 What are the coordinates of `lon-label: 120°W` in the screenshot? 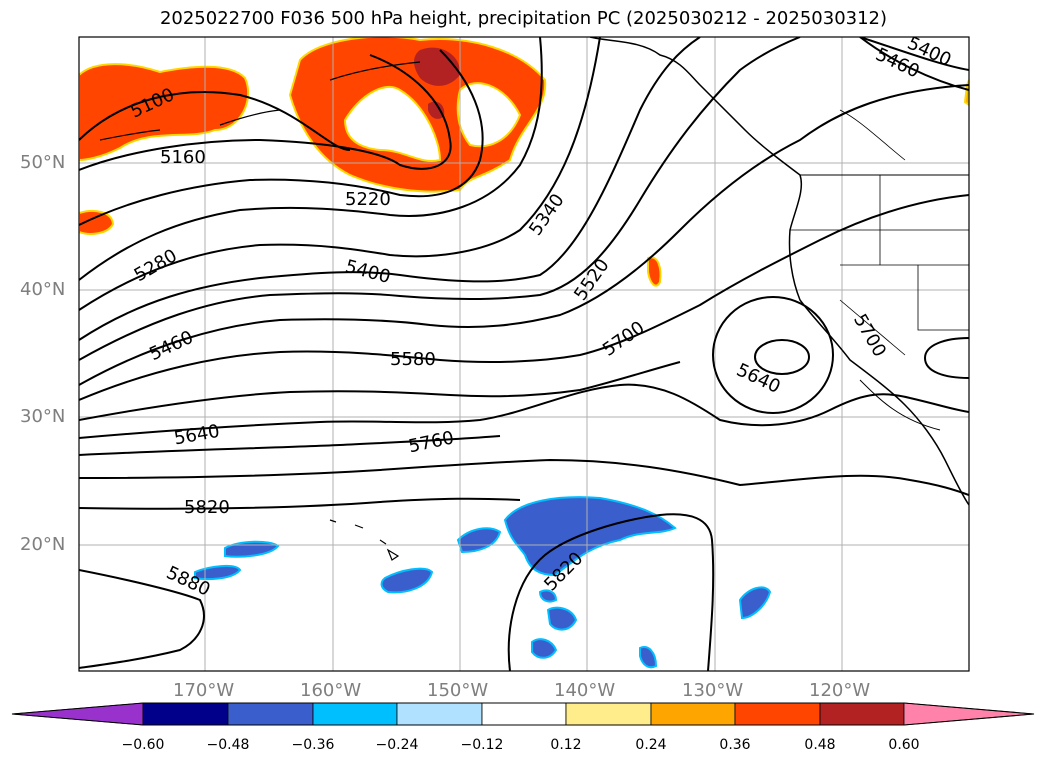 It's located at (840, 690).